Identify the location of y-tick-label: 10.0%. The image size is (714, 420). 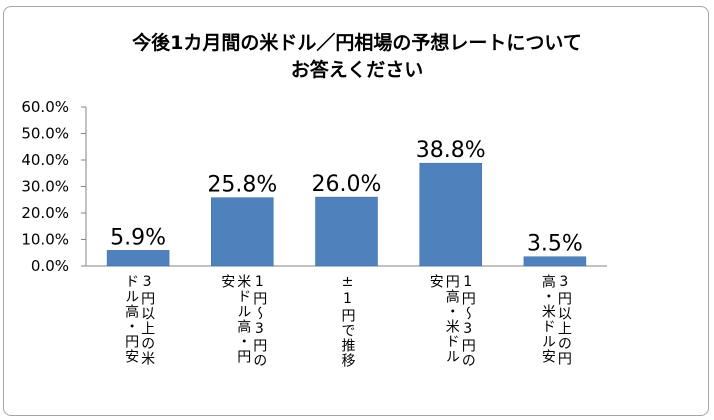
(45, 240).